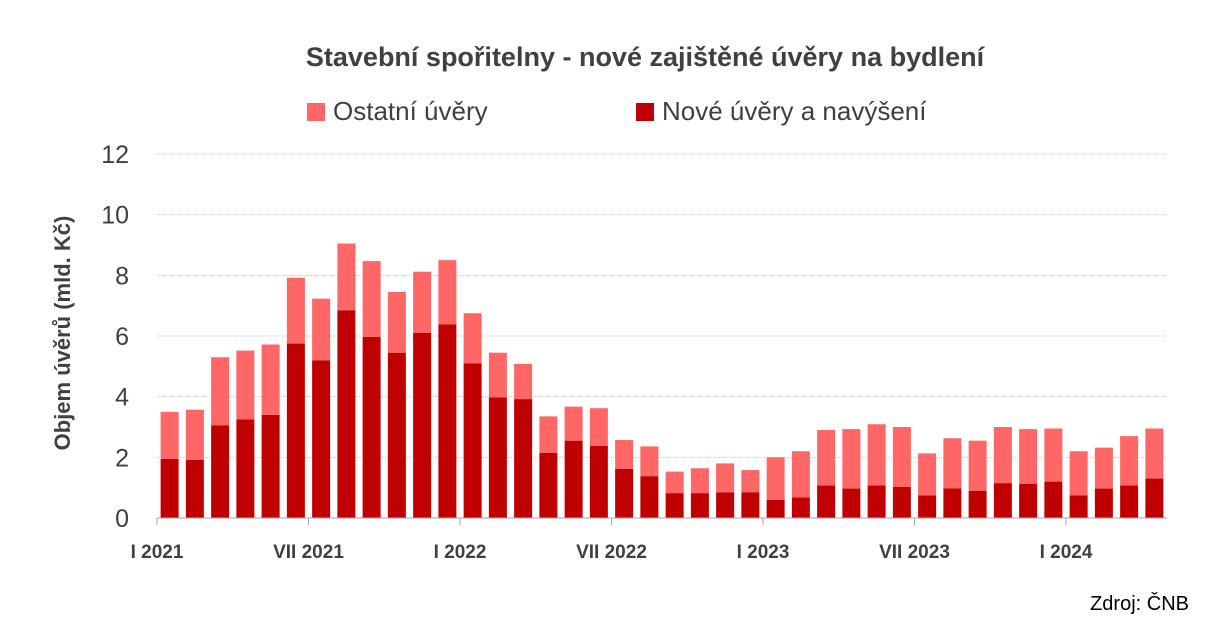 Image resolution: width=1229 pixels, height=642 pixels. What do you see at coordinates (122, 458) in the screenshot?
I see `y-tick-label: 2` at bounding box center [122, 458].